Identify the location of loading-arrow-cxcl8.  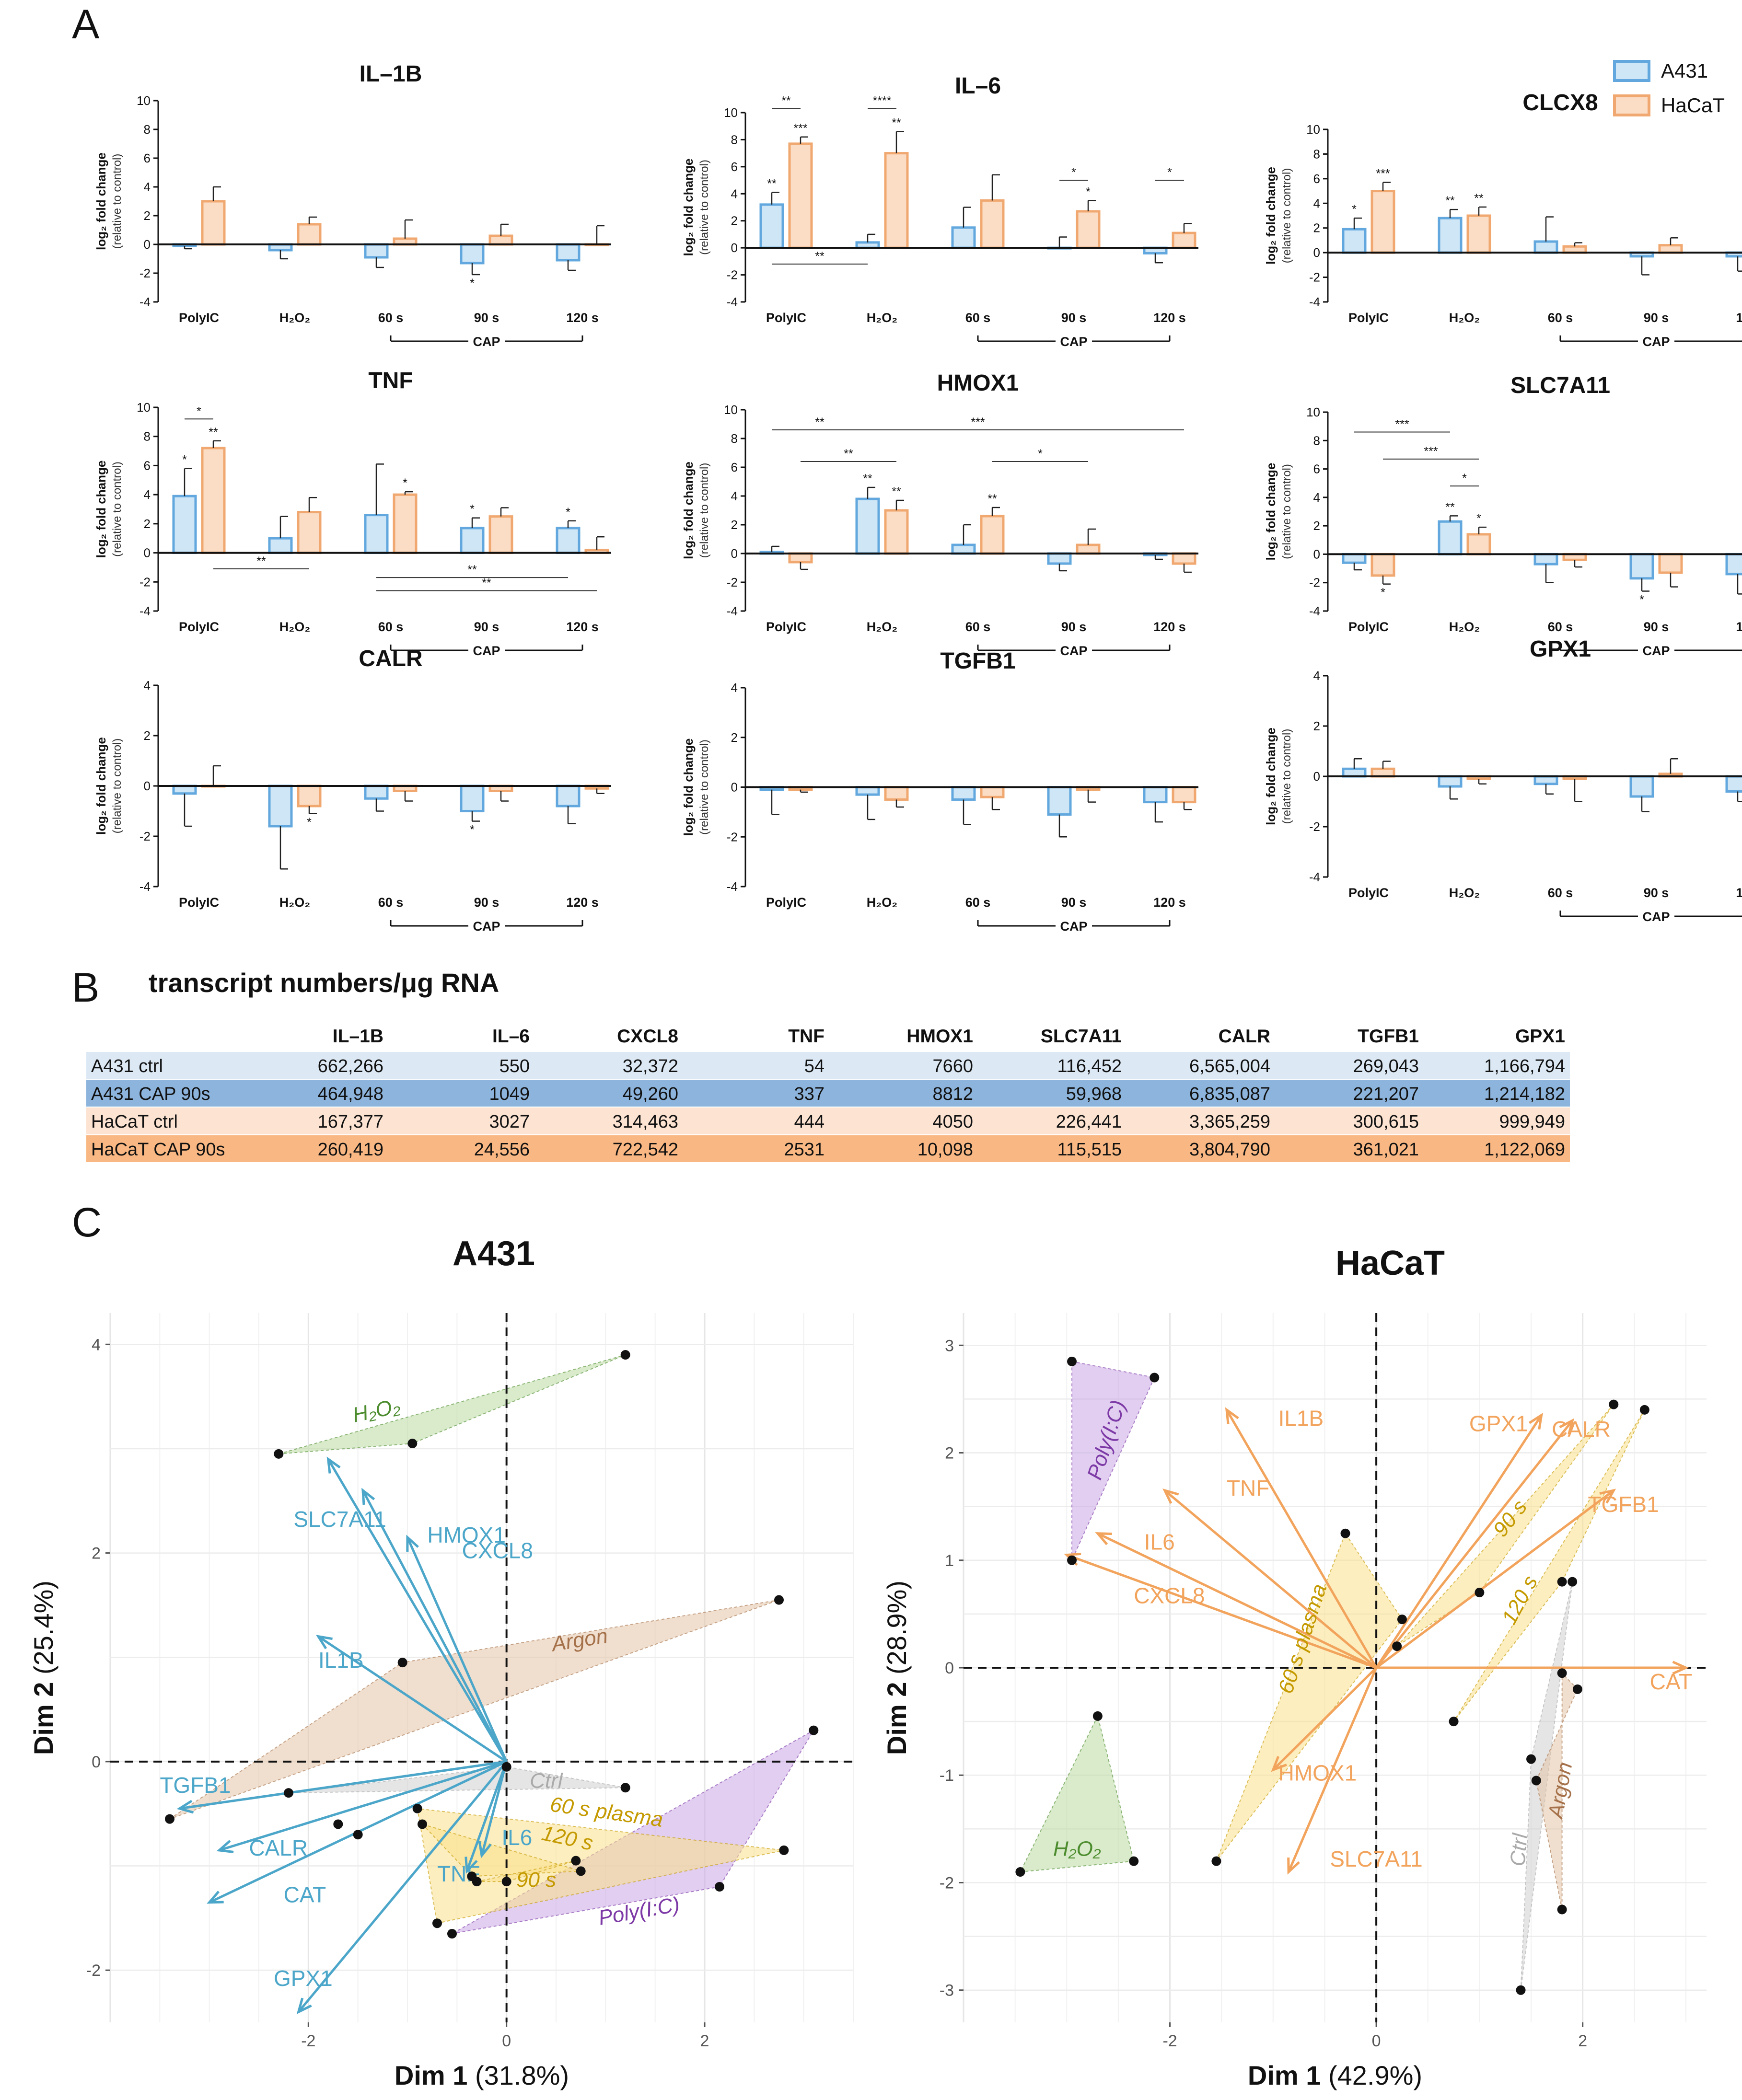
(457, 1649).